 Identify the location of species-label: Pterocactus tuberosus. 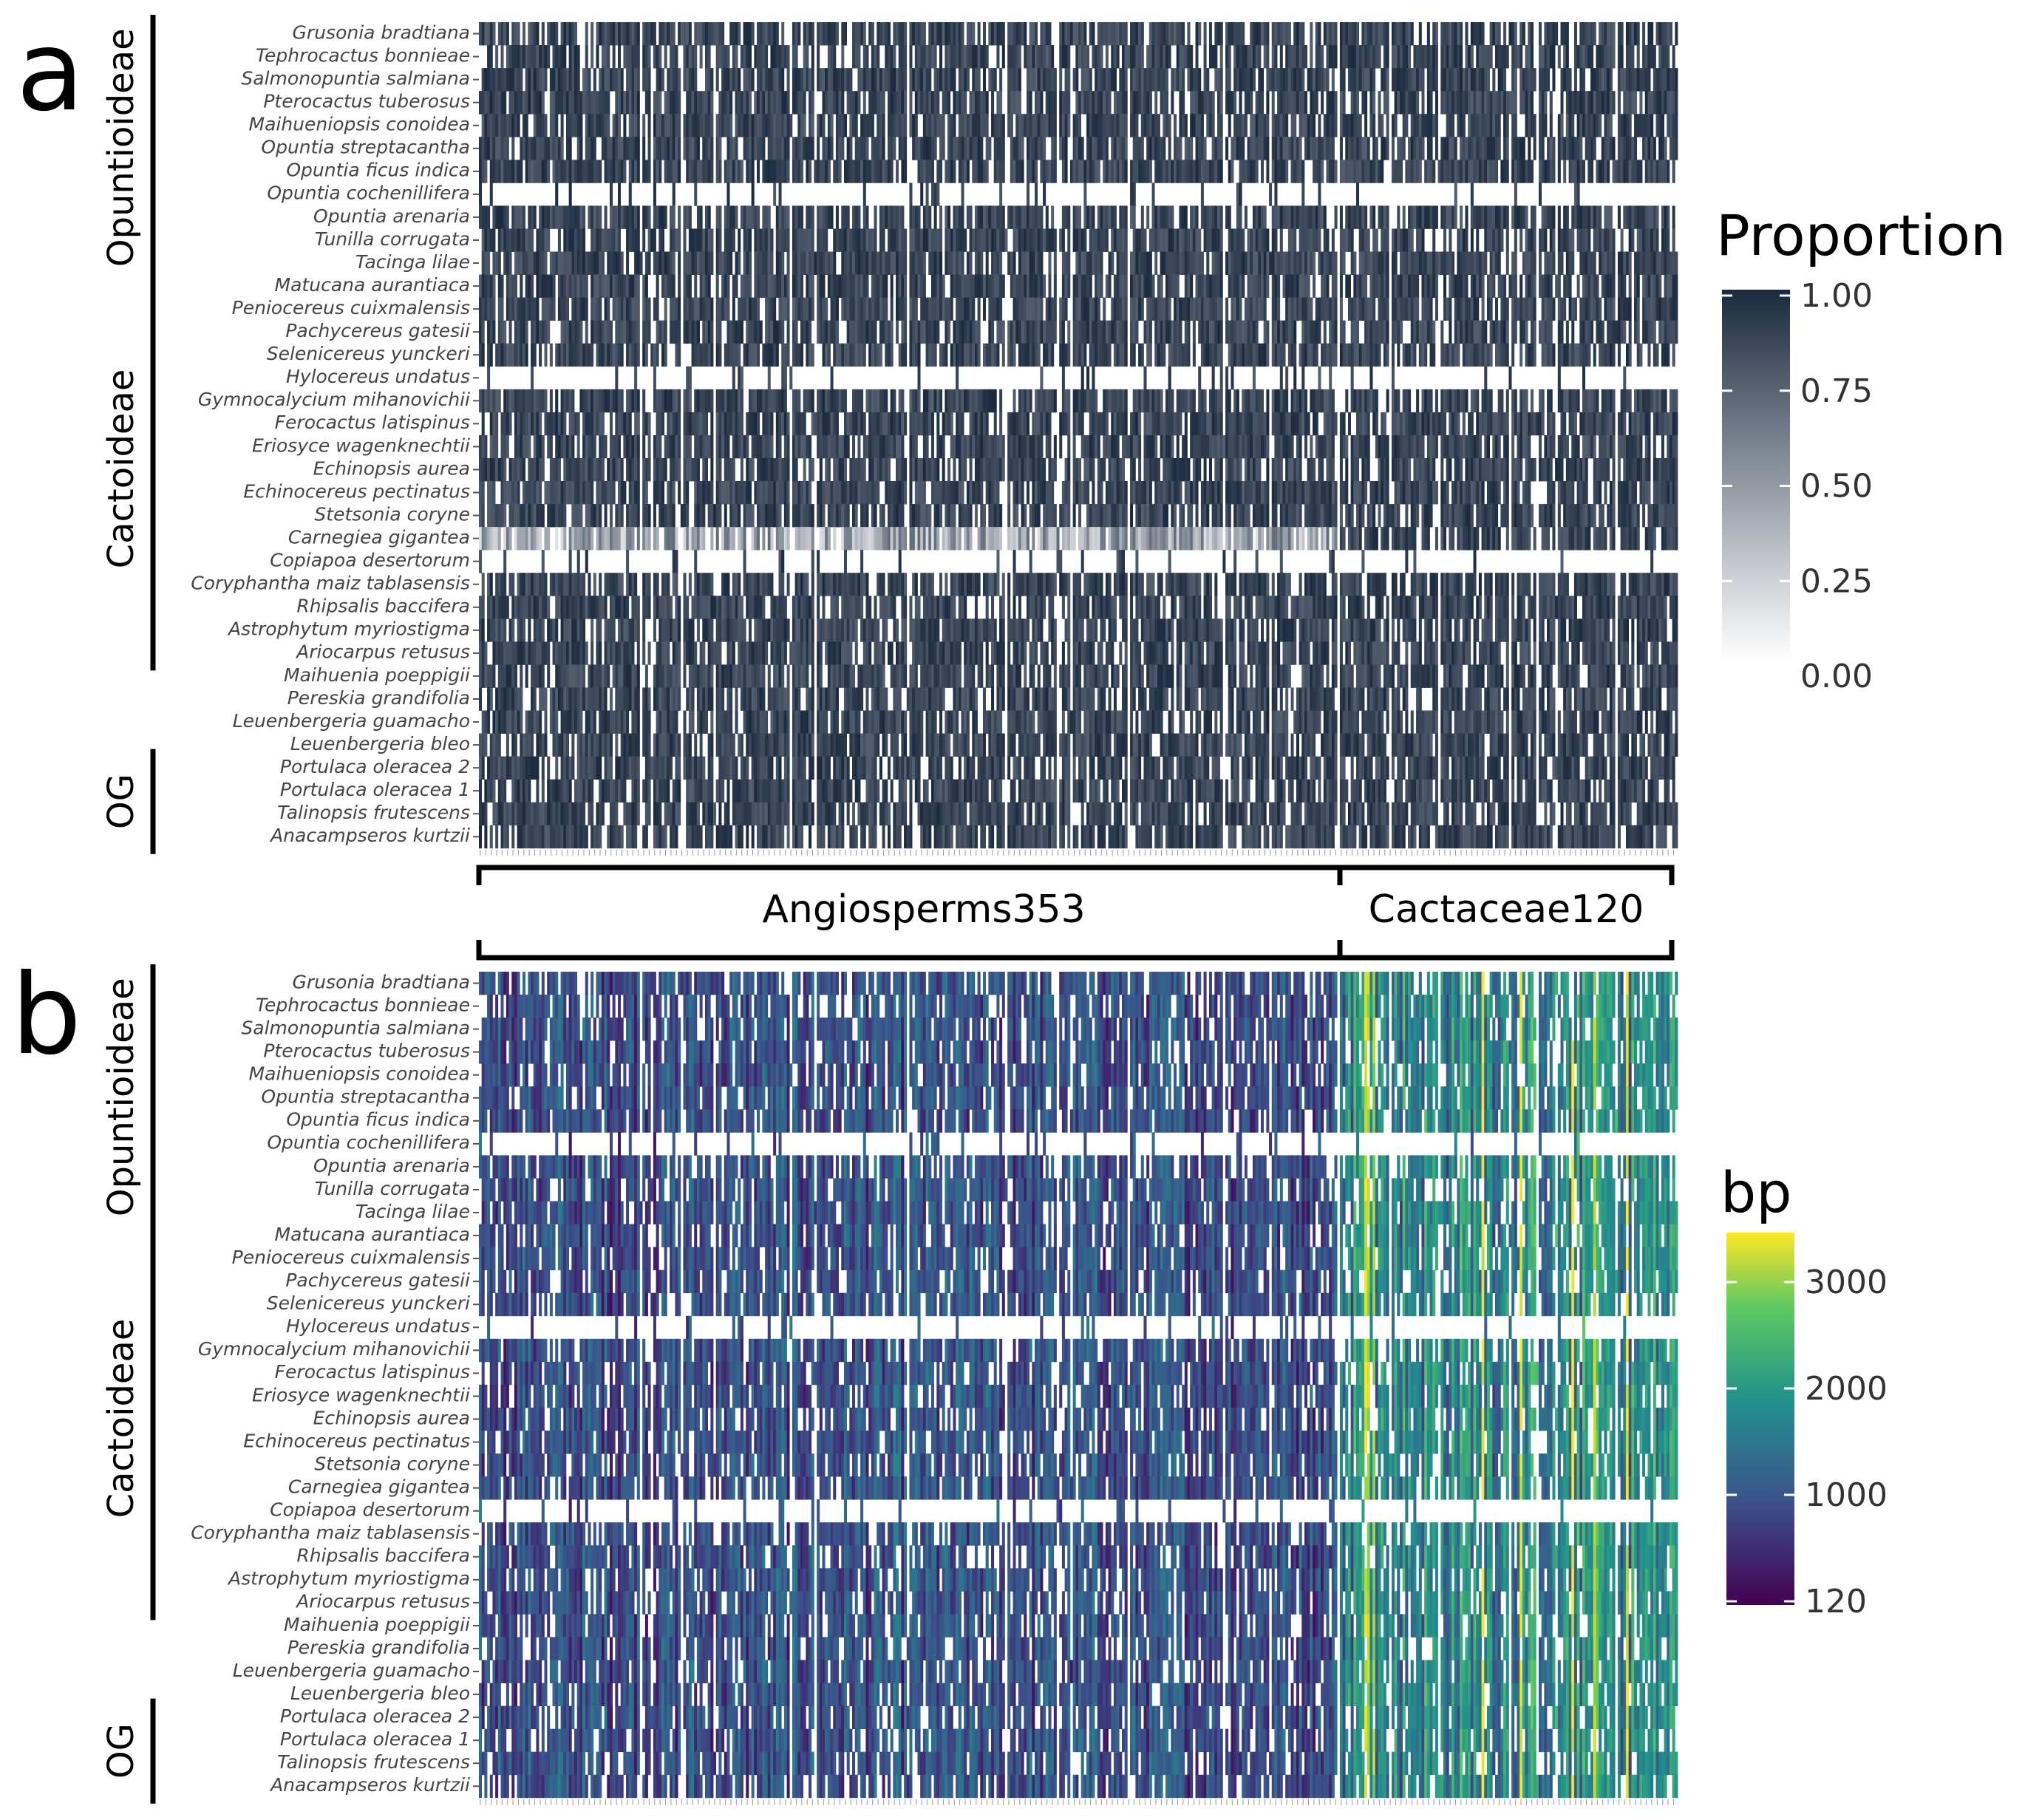
(366, 101).